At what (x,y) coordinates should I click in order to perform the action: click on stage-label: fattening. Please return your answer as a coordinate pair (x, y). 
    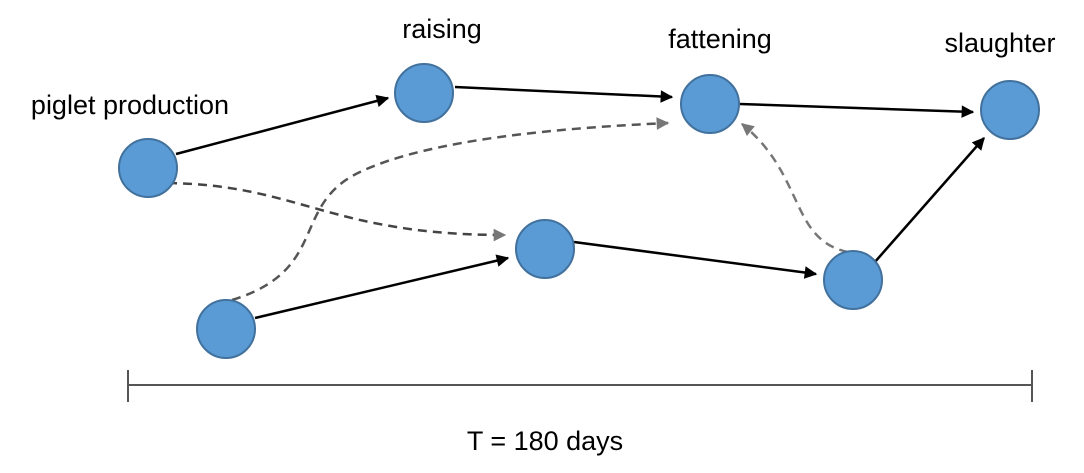
    Looking at the image, I should click on (720, 39).